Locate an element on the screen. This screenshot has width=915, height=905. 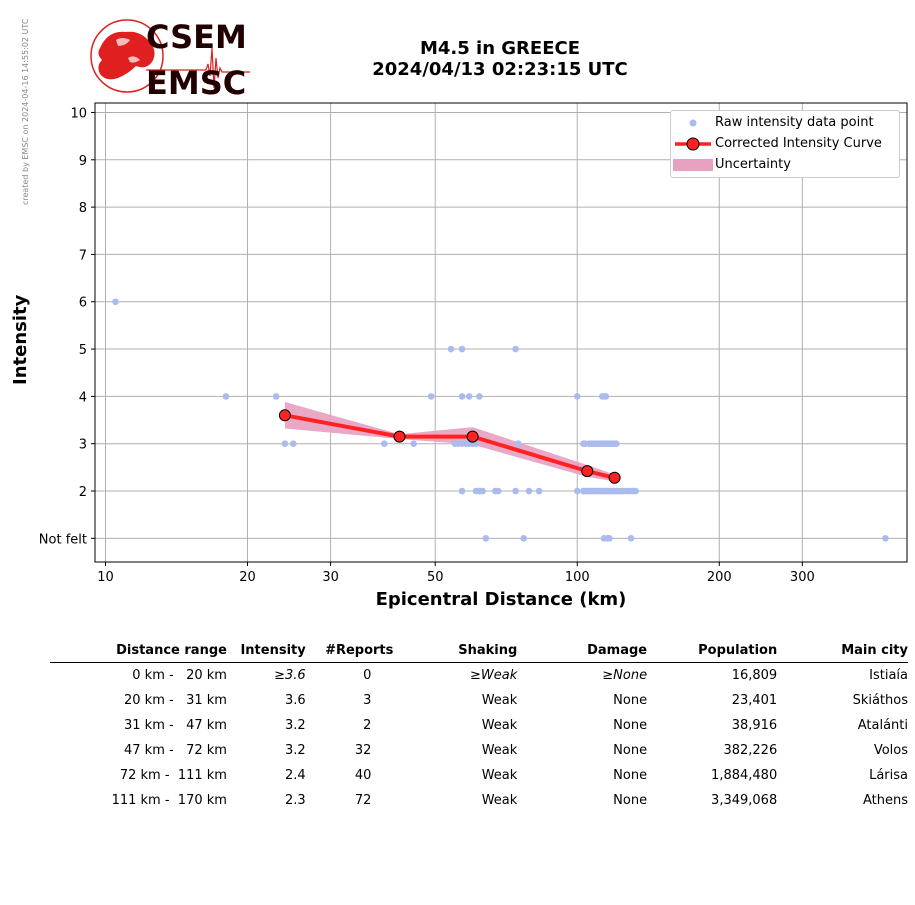
x-tick-label: 200 is located at coordinates (719, 577).